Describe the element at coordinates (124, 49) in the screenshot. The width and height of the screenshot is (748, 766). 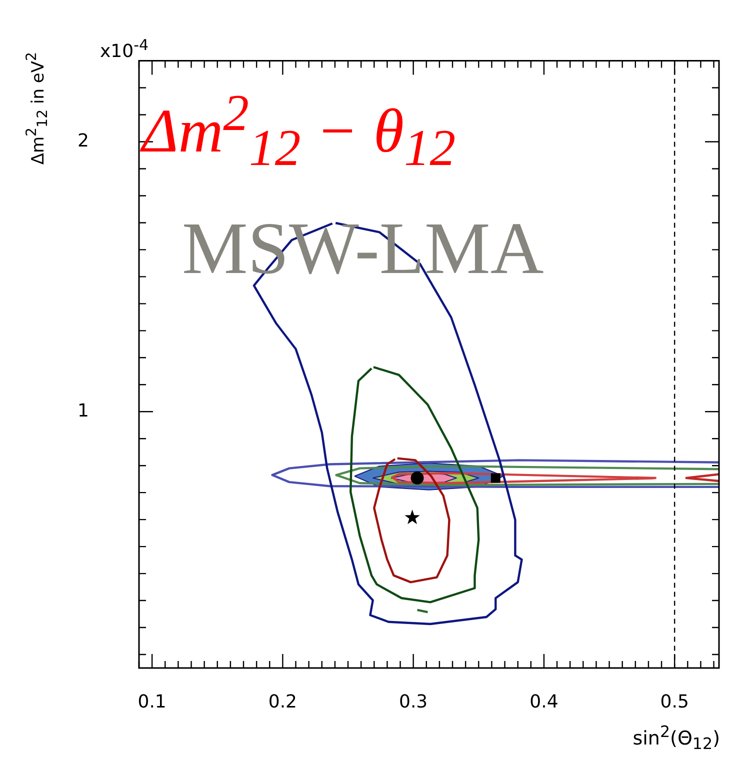
I see `annotation: x10$^{-4}$` at that location.